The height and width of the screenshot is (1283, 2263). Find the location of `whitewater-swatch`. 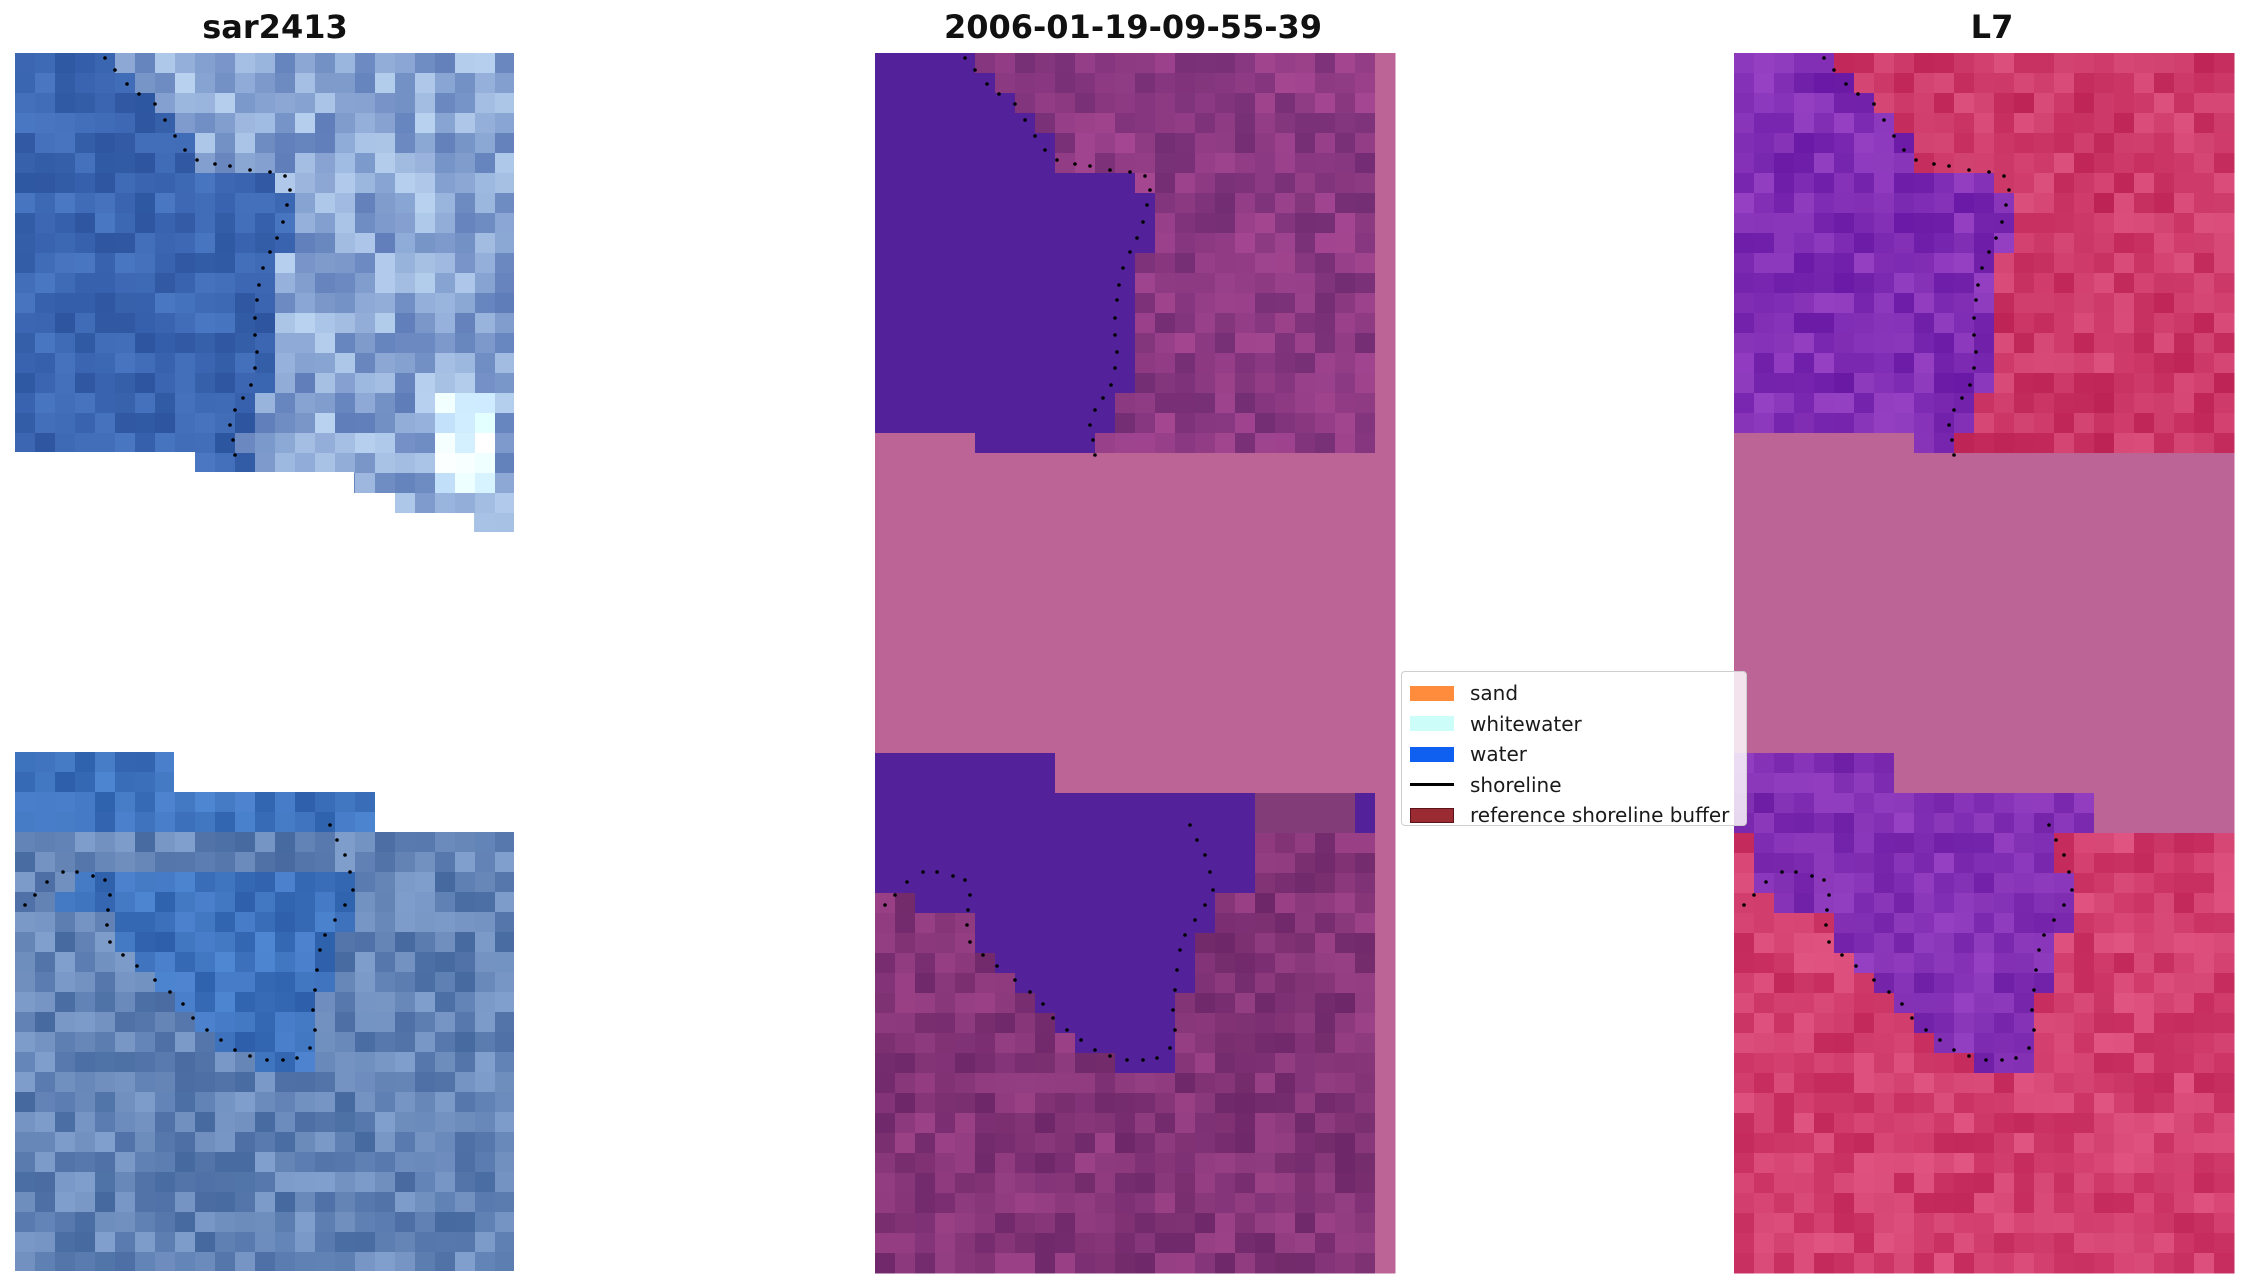

whitewater-swatch is located at coordinates (1432, 724).